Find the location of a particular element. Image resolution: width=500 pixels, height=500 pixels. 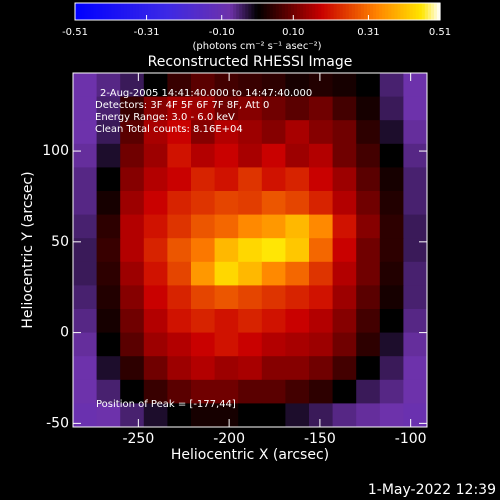

y-tick-label: 50 is located at coordinates (60, 242).